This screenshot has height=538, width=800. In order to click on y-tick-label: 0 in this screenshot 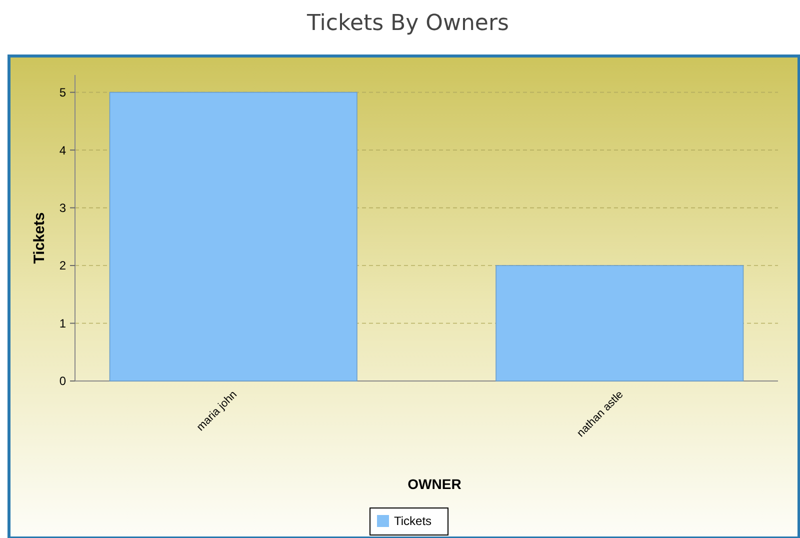, I will do `click(62, 381)`.